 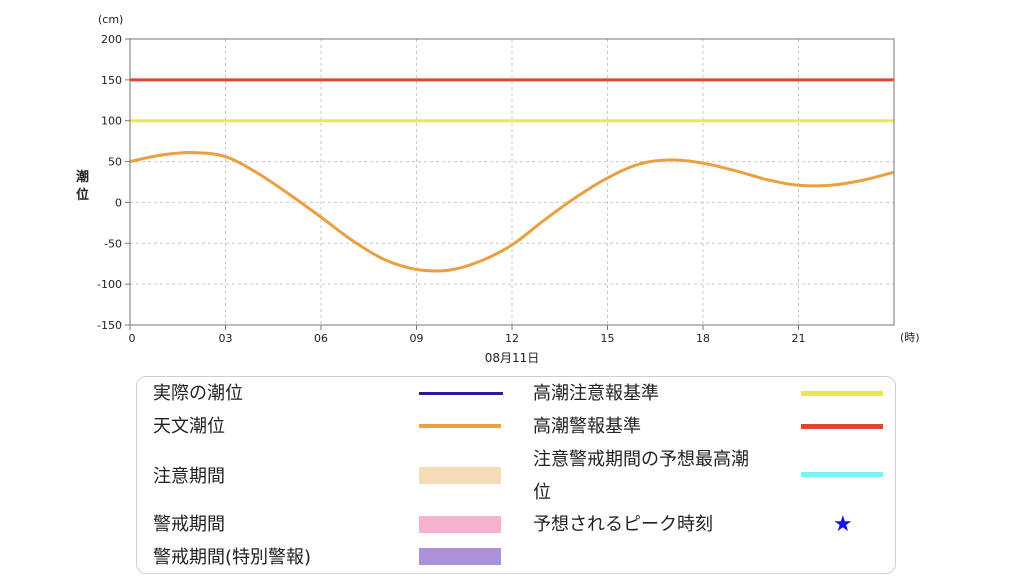 What do you see at coordinates (189, 524) in the screenshot?
I see `legend-label-warning-period: 警戒期間` at bounding box center [189, 524].